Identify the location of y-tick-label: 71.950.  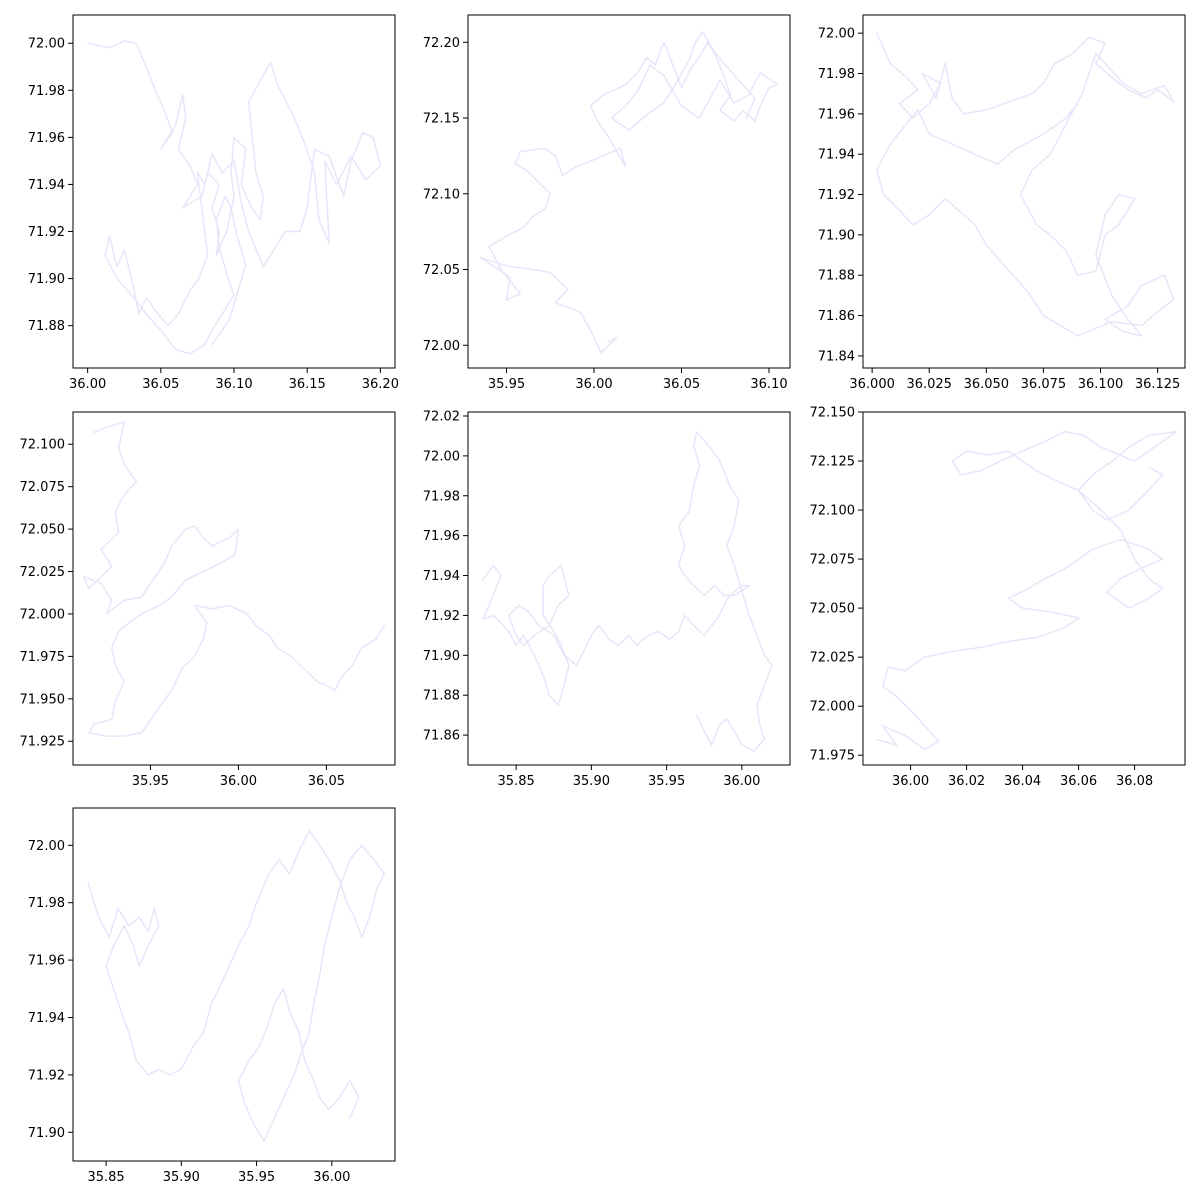
(43, 699).